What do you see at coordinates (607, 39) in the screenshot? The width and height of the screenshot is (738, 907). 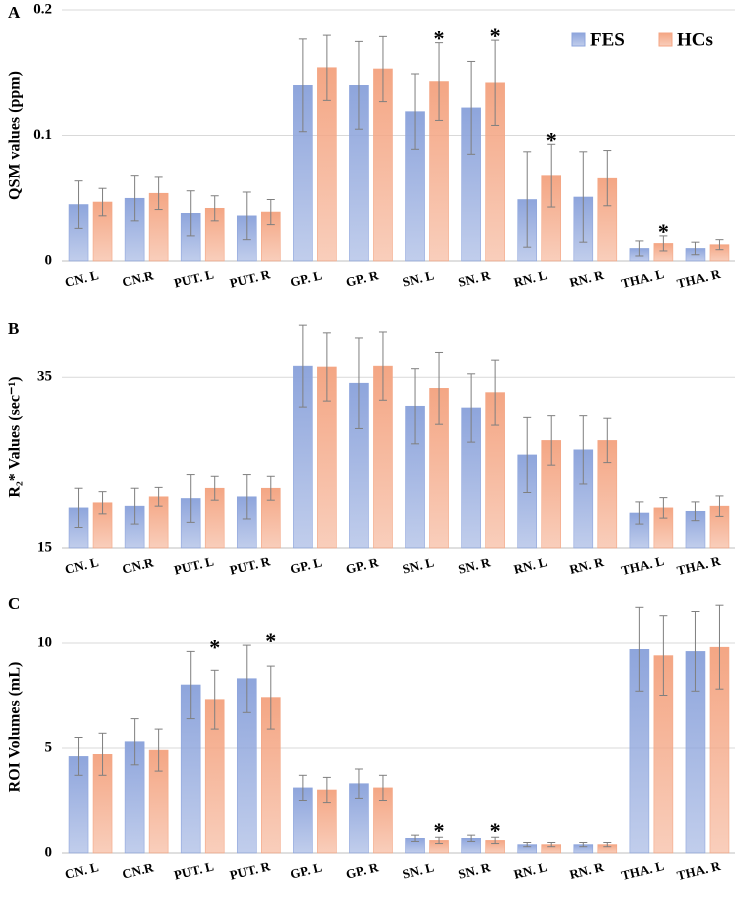 I see `legend-label: FES` at bounding box center [607, 39].